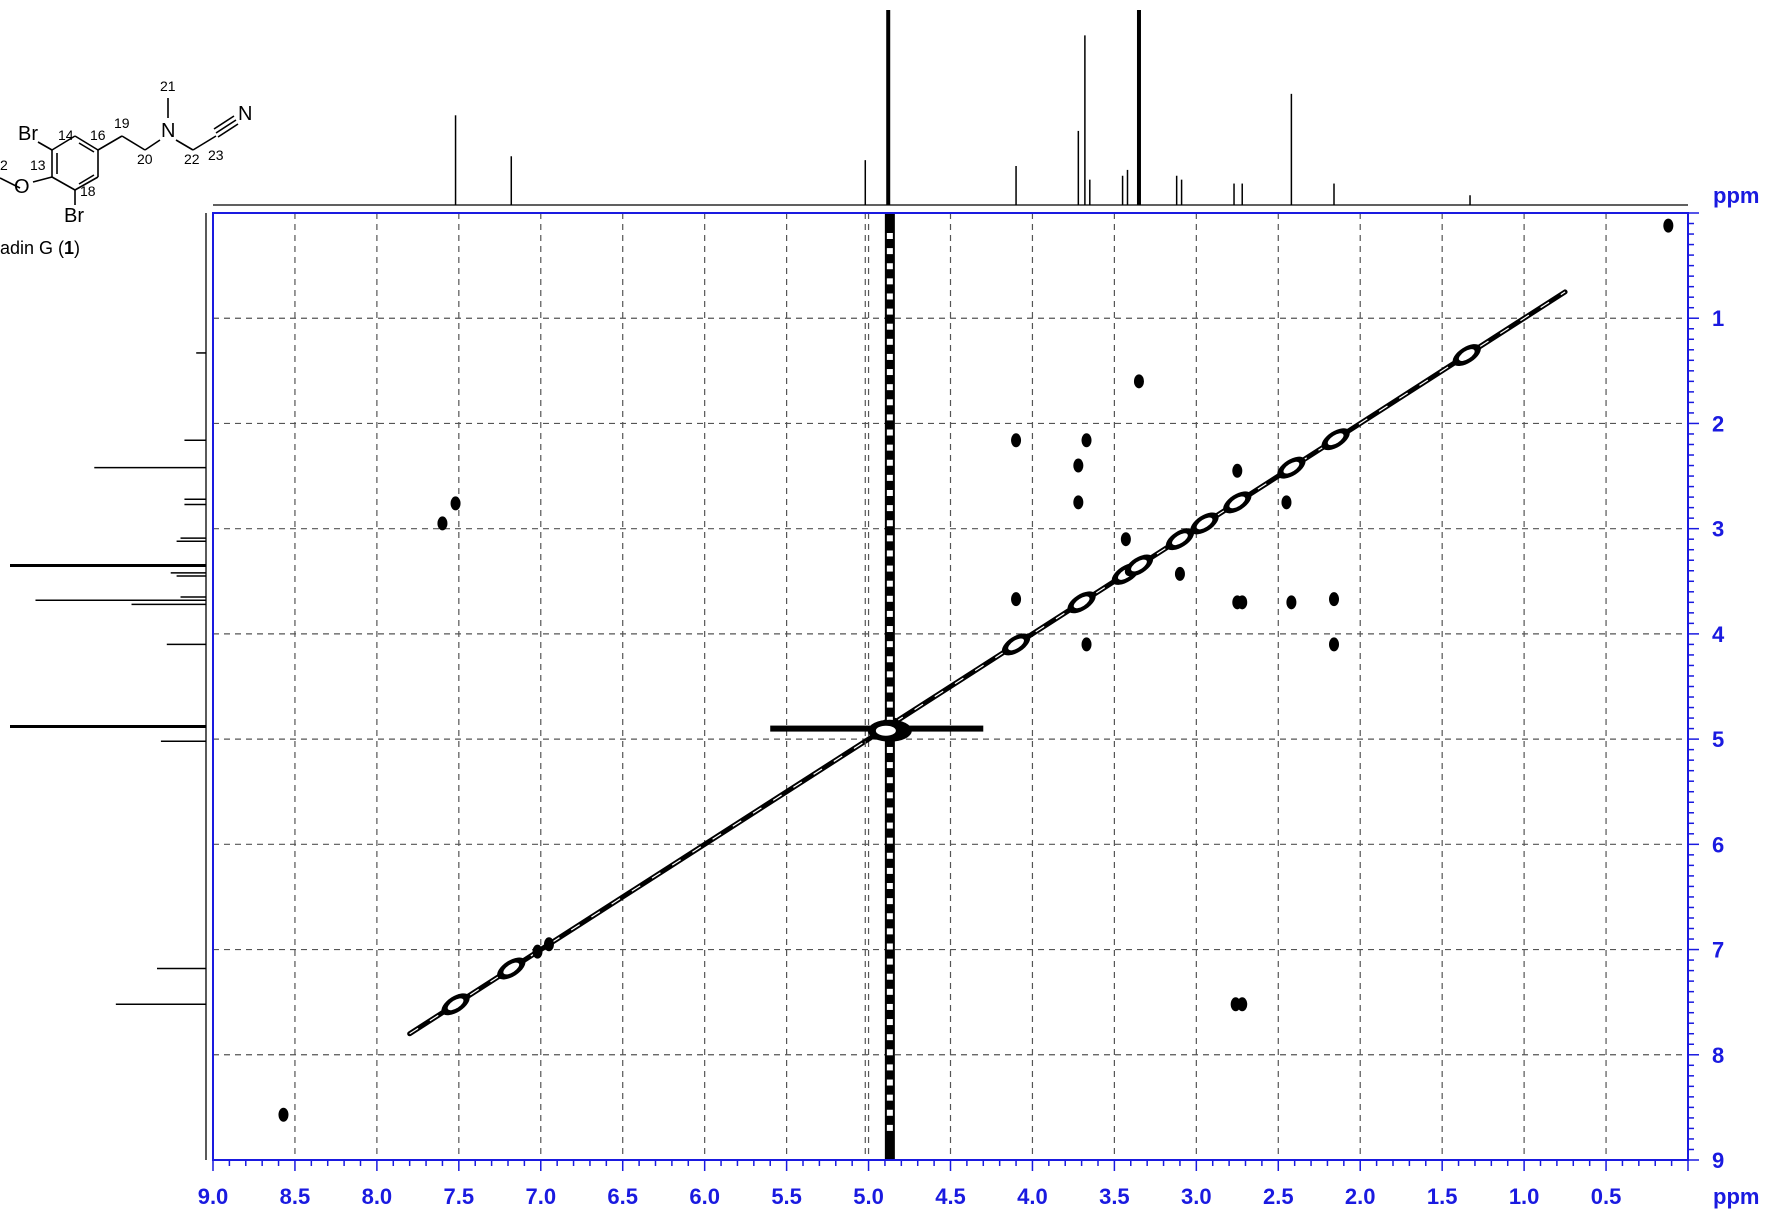 The image size is (1767, 1212). What do you see at coordinates (1196, 1196) in the screenshot?
I see `x-tick-label-12: 3.0` at bounding box center [1196, 1196].